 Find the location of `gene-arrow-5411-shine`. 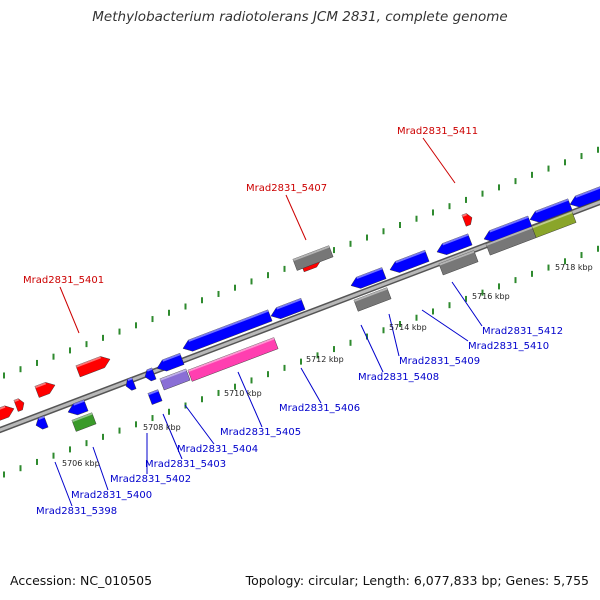

gene-arrow-5411-shine is located at coordinates (464, 215).